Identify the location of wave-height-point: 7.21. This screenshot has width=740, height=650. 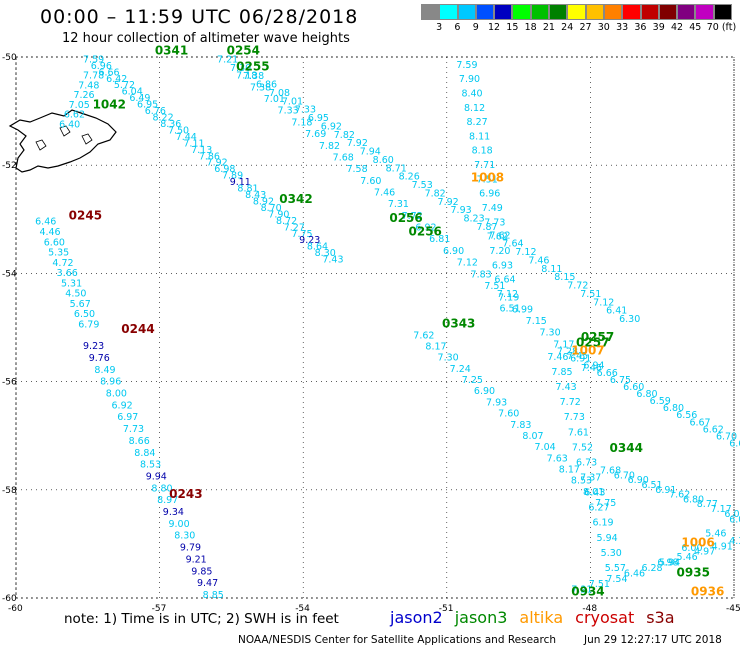
(227, 59).